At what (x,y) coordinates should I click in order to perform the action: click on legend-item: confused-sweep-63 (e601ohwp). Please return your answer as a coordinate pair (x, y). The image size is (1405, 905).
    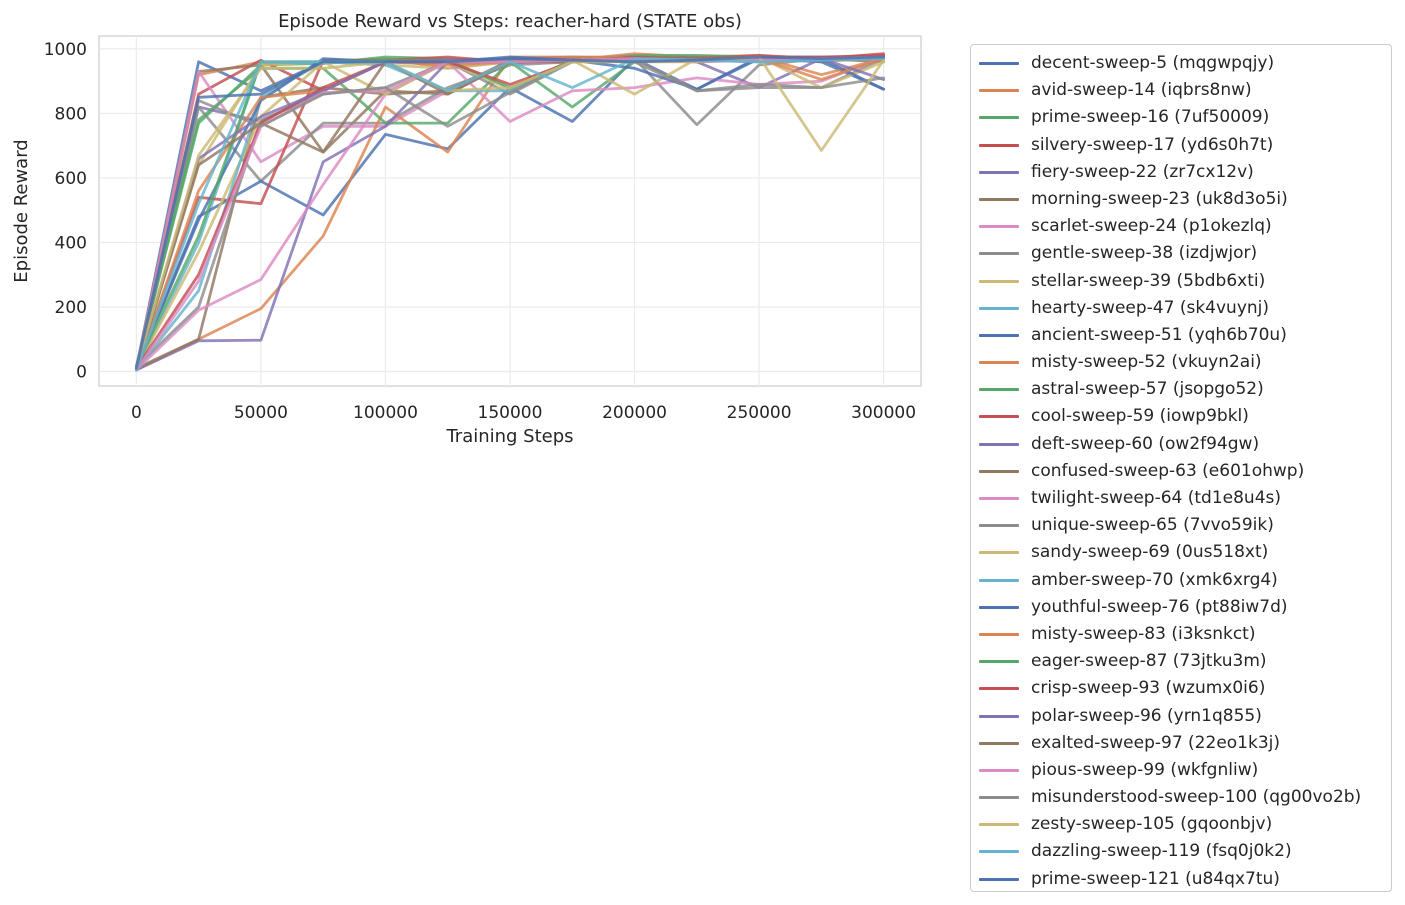
    Looking at the image, I should click on (1181, 471).